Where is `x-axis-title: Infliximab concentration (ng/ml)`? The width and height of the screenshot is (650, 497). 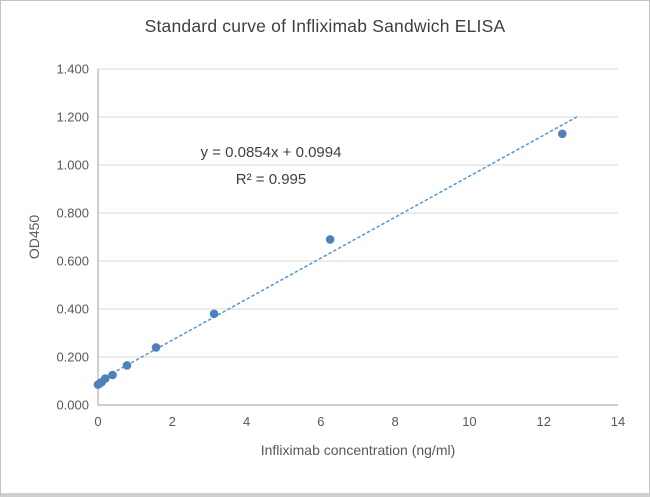 x-axis-title: Infliximab concentration (ng/ml) is located at coordinates (358, 450).